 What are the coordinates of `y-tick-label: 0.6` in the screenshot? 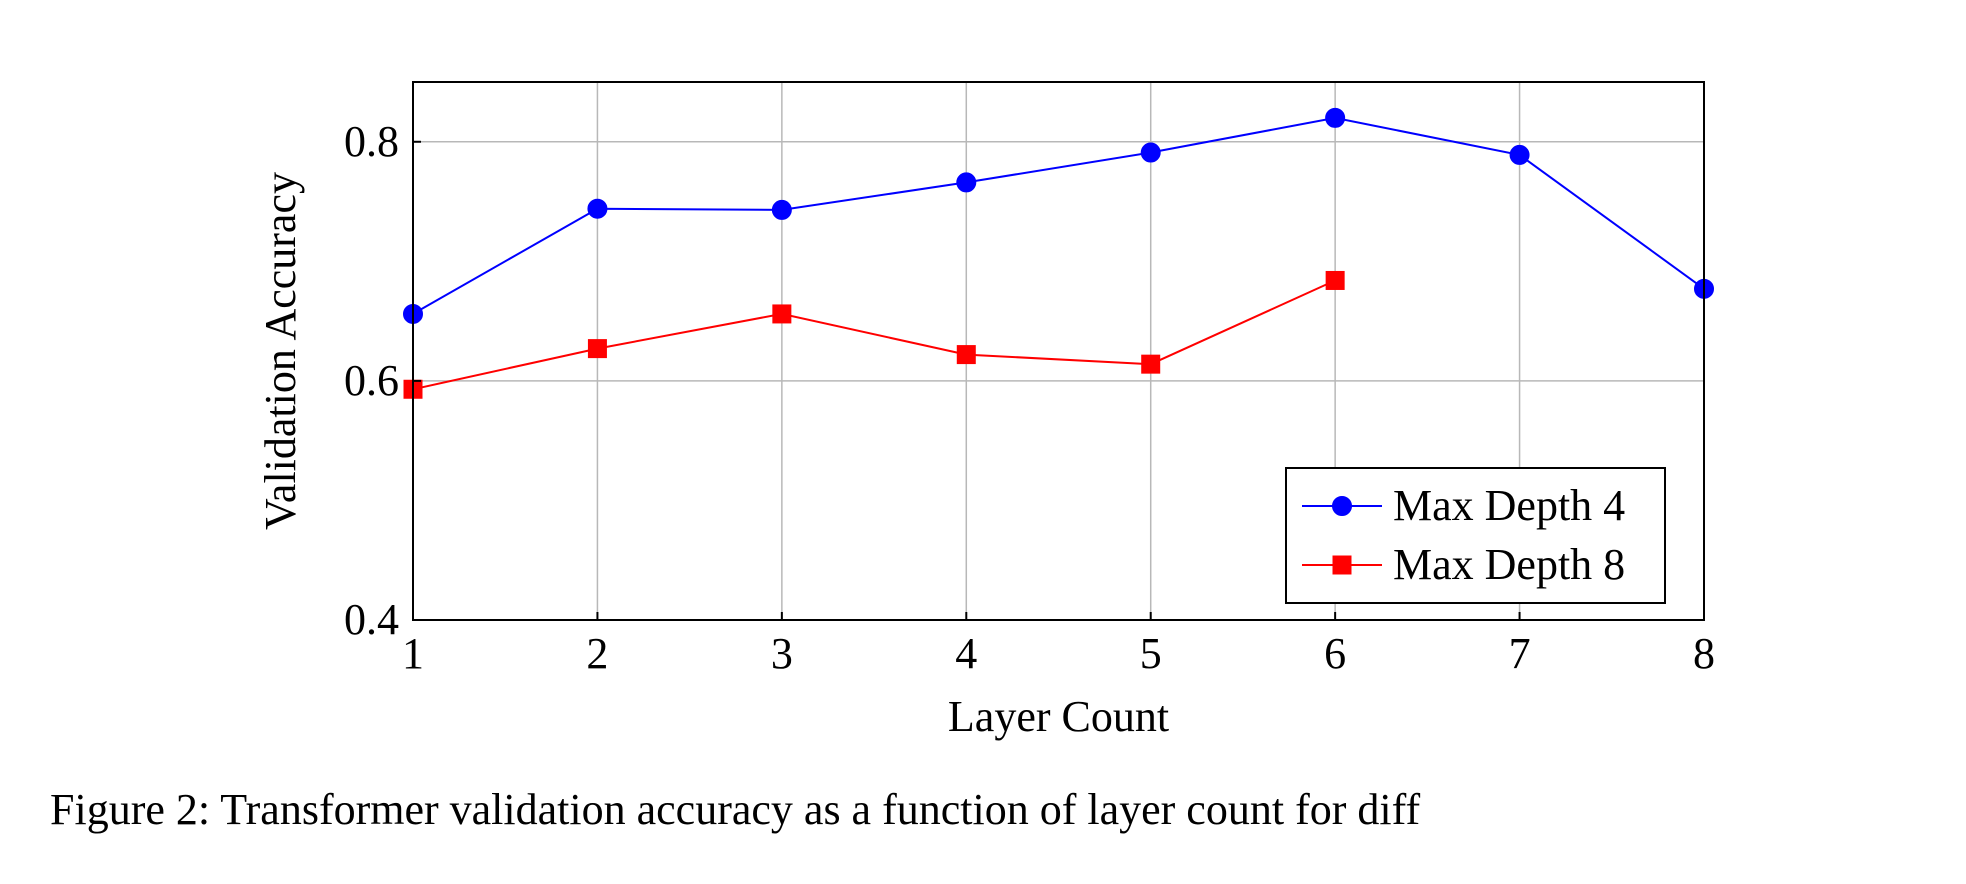 It's located at (371, 380).